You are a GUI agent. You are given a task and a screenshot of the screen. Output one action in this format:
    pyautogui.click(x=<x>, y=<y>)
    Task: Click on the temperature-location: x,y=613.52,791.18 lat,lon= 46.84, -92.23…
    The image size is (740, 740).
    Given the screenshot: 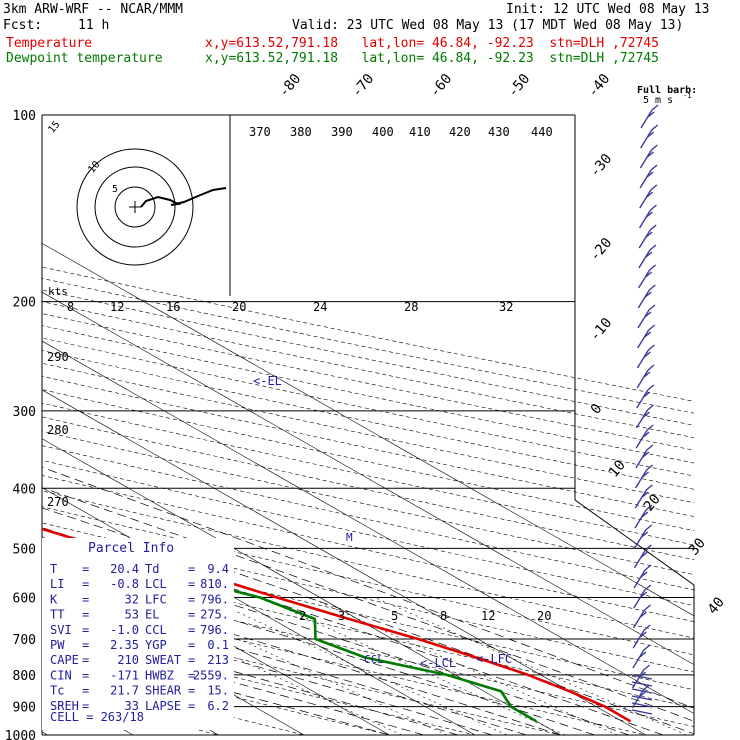 What is the action you would take?
    pyautogui.click(x=432, y=43)
    